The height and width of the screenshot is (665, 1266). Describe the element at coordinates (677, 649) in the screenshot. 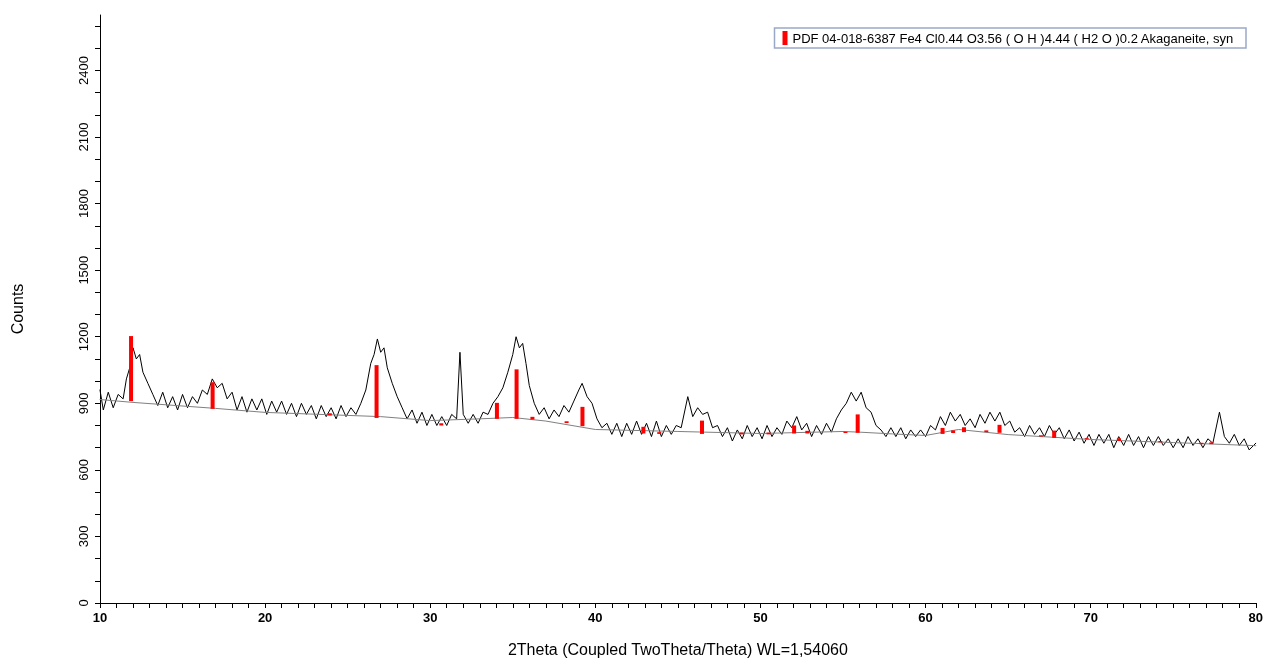

I see `x-axis-title: 2Theta (Coupled TwoTheta/Theta) WL=1,54060` at that location.